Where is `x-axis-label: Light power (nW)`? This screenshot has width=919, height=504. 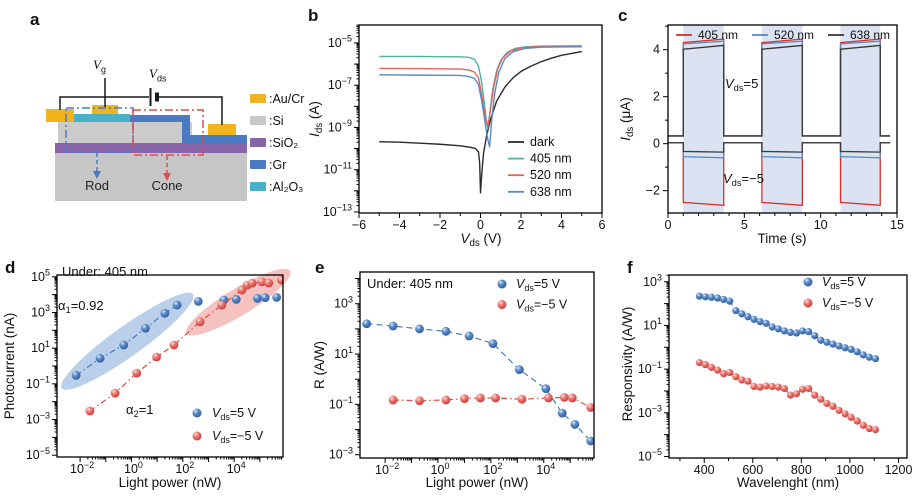 x-axis-label: Light power (nW) is located at coordinates (477, 482).